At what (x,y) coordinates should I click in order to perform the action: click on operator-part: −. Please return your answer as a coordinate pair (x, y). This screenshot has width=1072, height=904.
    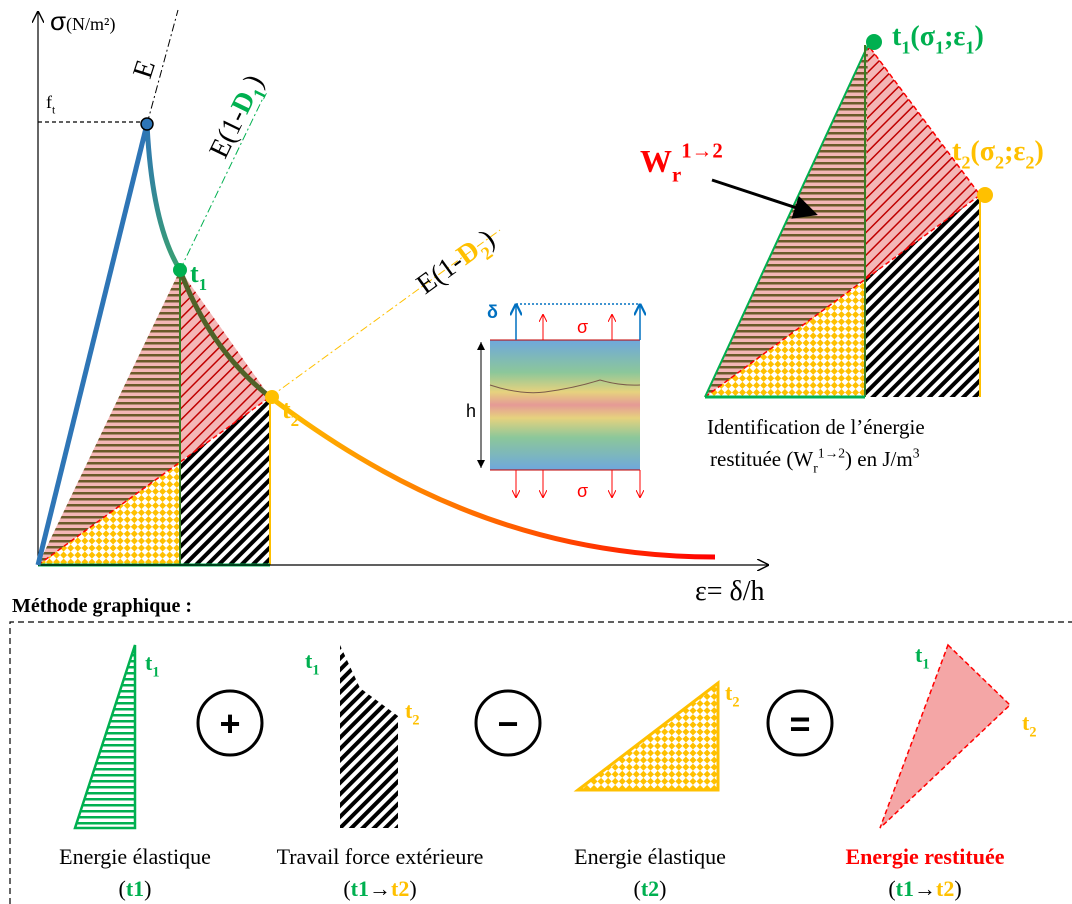
    Looking at the image, I should click on (507, 723).